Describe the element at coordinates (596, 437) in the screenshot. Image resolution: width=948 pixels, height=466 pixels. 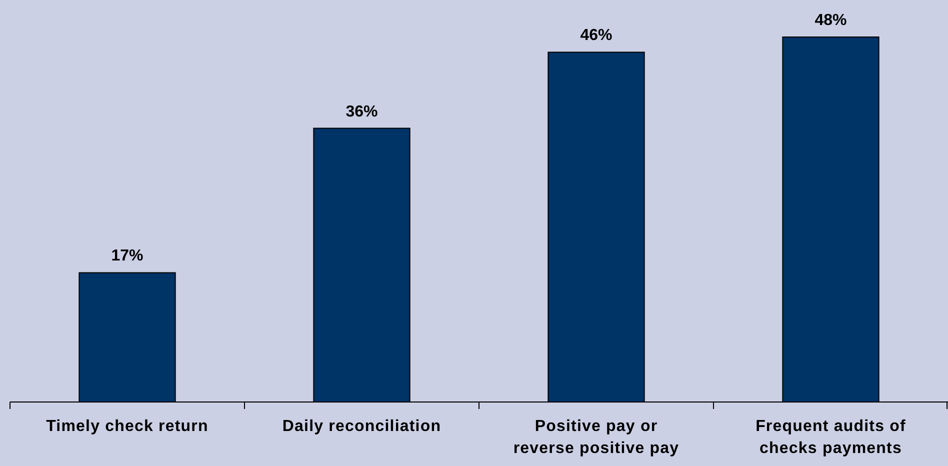
I see `x-tick-label: Positive pay or reverse positive pay` at that location.